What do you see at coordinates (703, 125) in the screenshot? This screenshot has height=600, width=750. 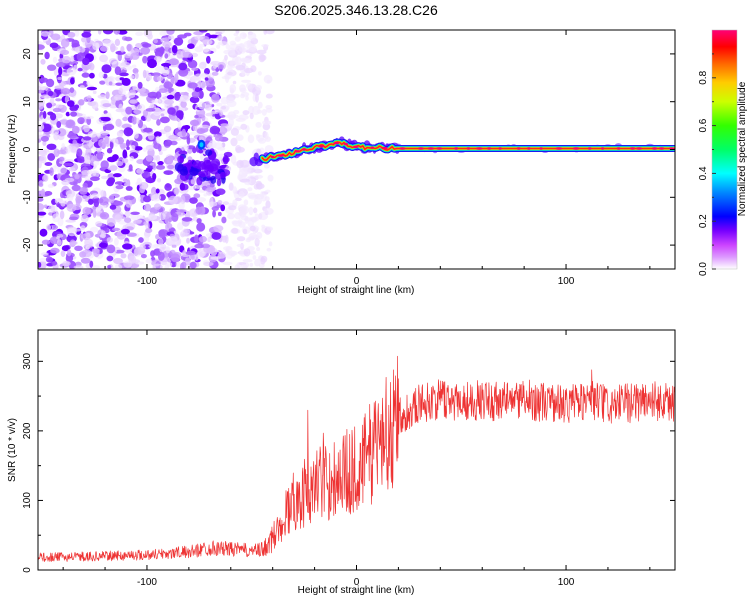 I see `colorbar-tick-label: 0.6` at bounding box center [703, 125].